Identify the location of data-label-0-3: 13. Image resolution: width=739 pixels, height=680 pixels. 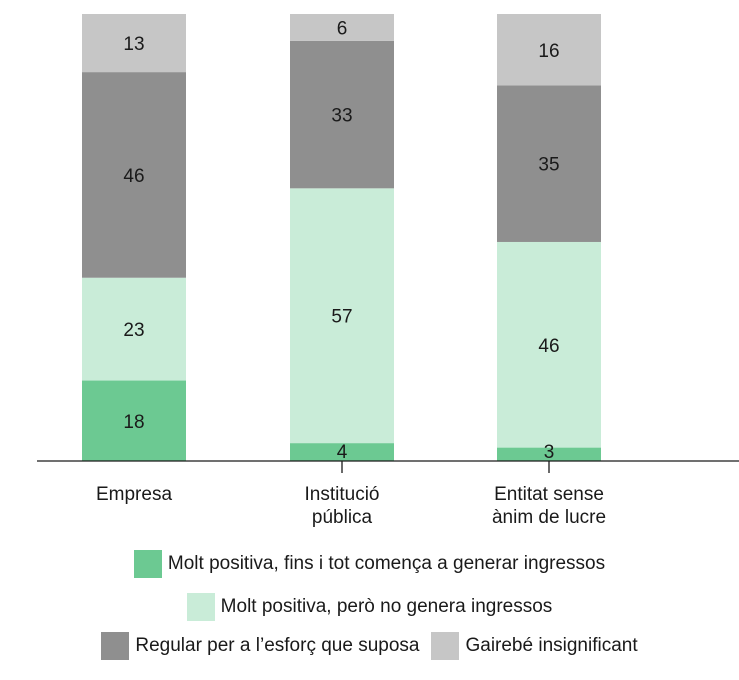
(133, 44).